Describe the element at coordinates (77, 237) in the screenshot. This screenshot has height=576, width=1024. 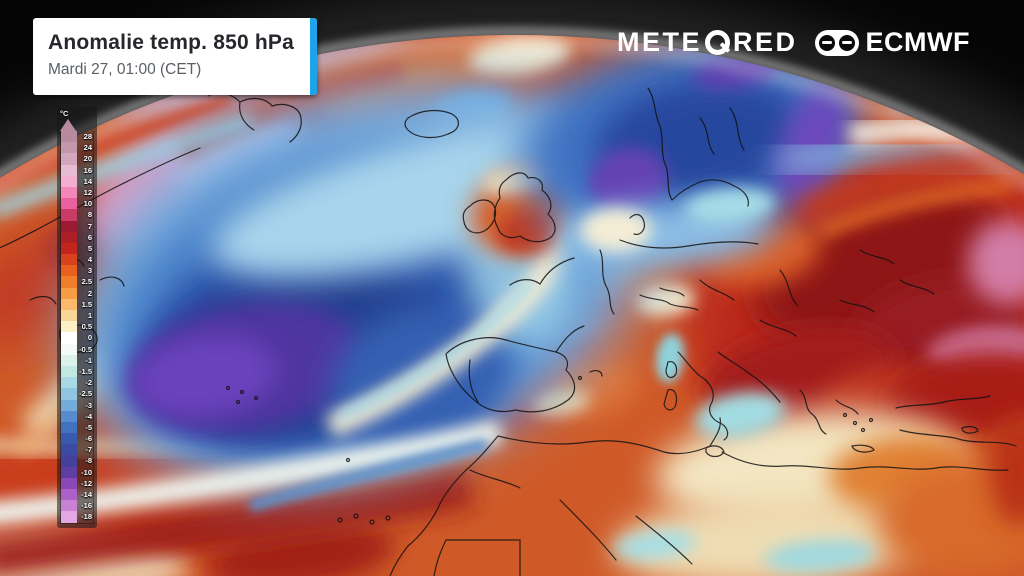
I see `legend-band: 6` at that location.